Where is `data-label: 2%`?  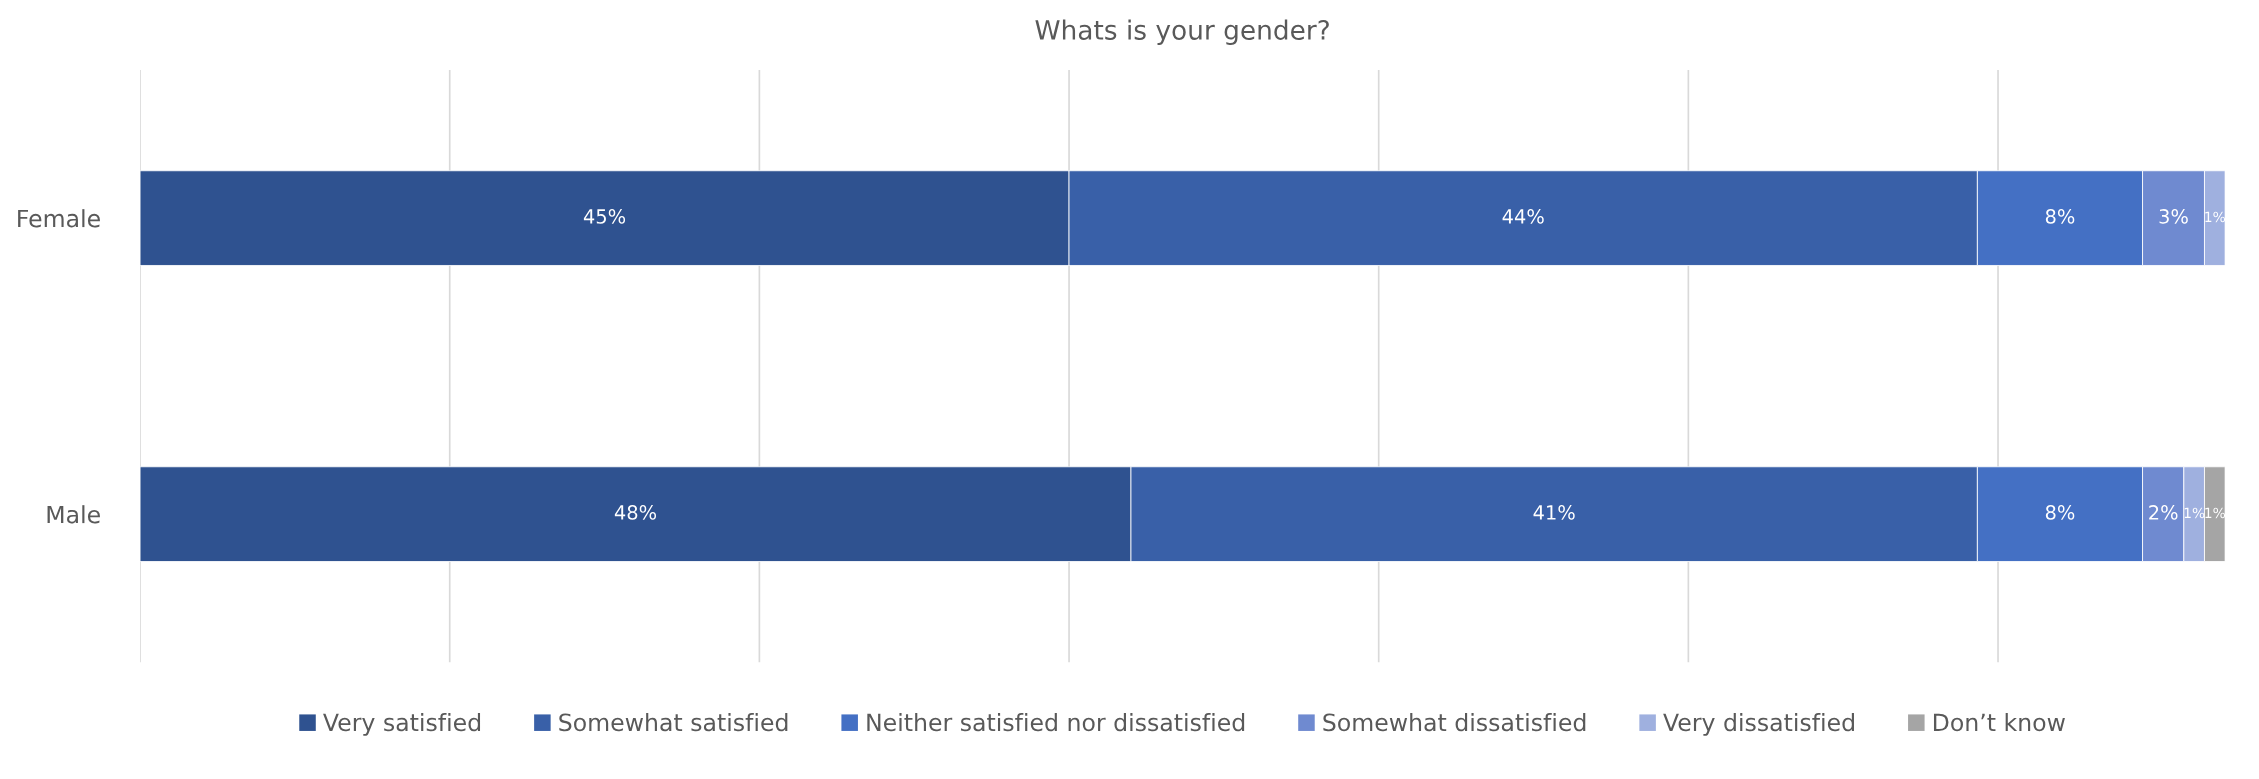
data-label: 2% is located at coordinates (2163, 512).